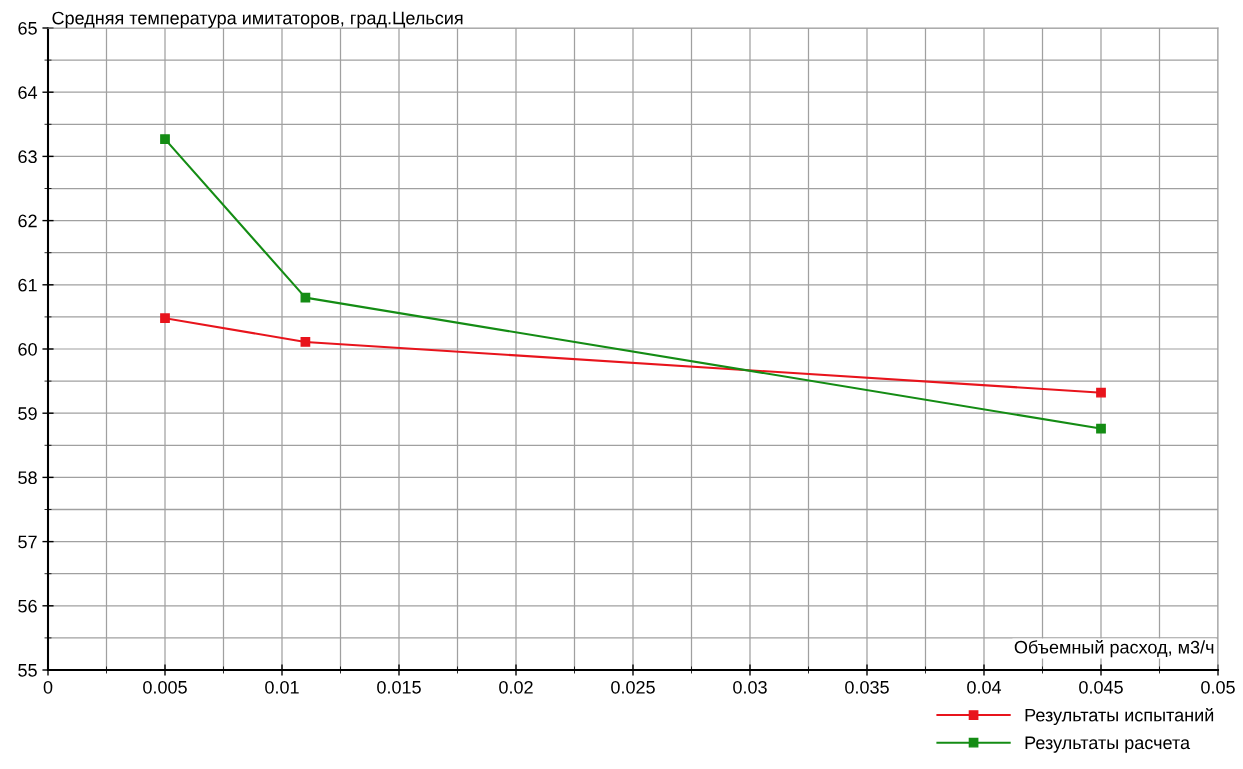  Describe the element at coordinates (516, 687) in the screenshot. I see `x-tick-label: 0.02` at that location.